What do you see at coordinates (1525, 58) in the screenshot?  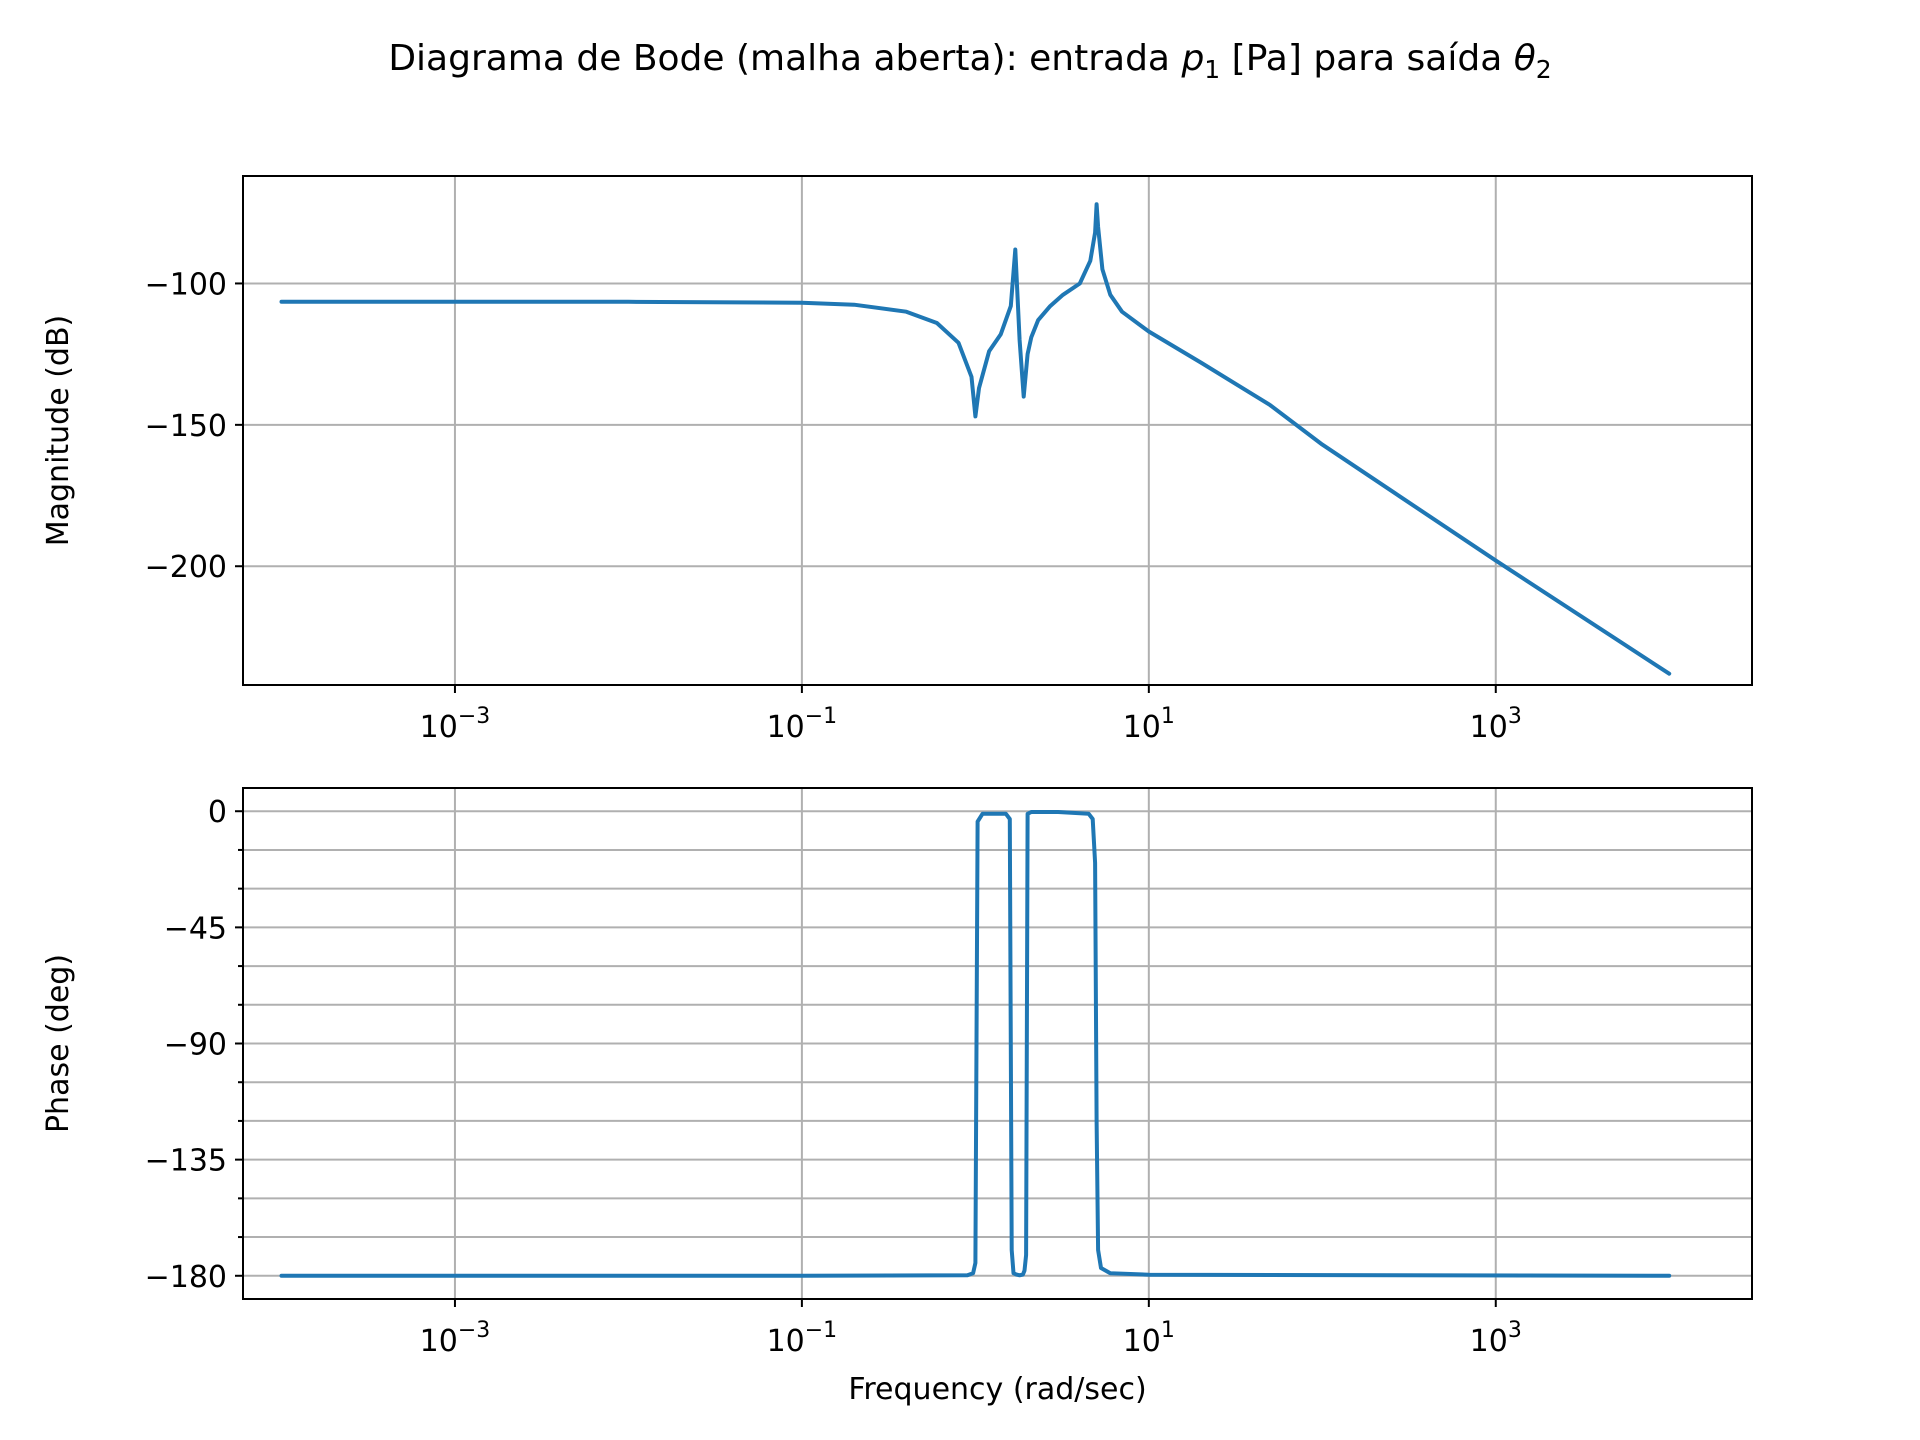 I see `title-var2: θ` at bounding box center [1525, 58].